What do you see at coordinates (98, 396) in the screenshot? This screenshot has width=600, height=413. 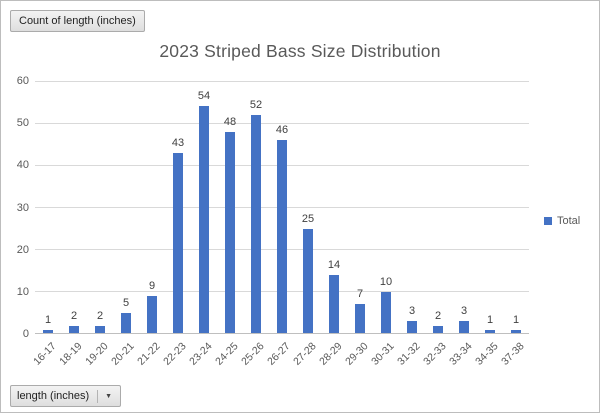 I see `button-divider` at bounding box center [98, 396].